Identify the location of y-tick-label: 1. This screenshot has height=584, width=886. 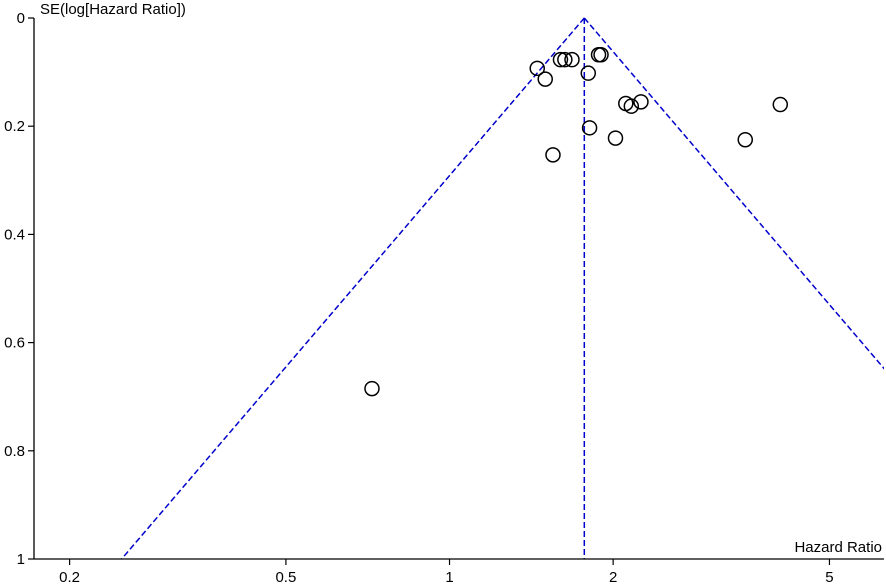
(21, 559).